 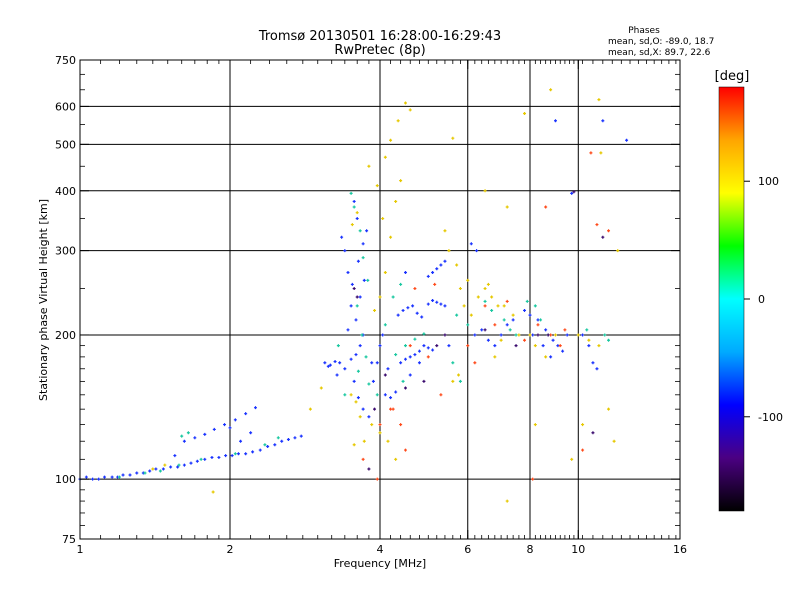 I want to click on x-axis-label: Frequency [MHz], so click(x=380, y=563).